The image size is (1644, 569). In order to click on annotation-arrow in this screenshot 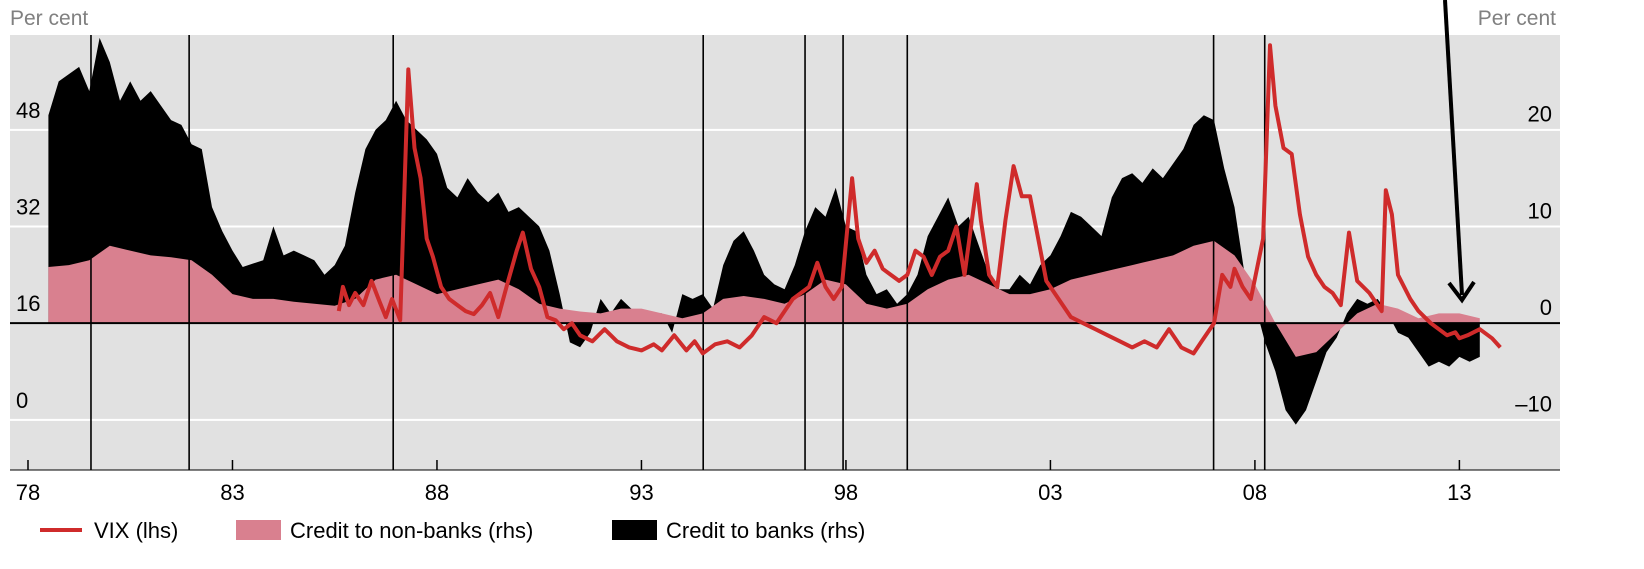, I will do `click(1453, 148)`.